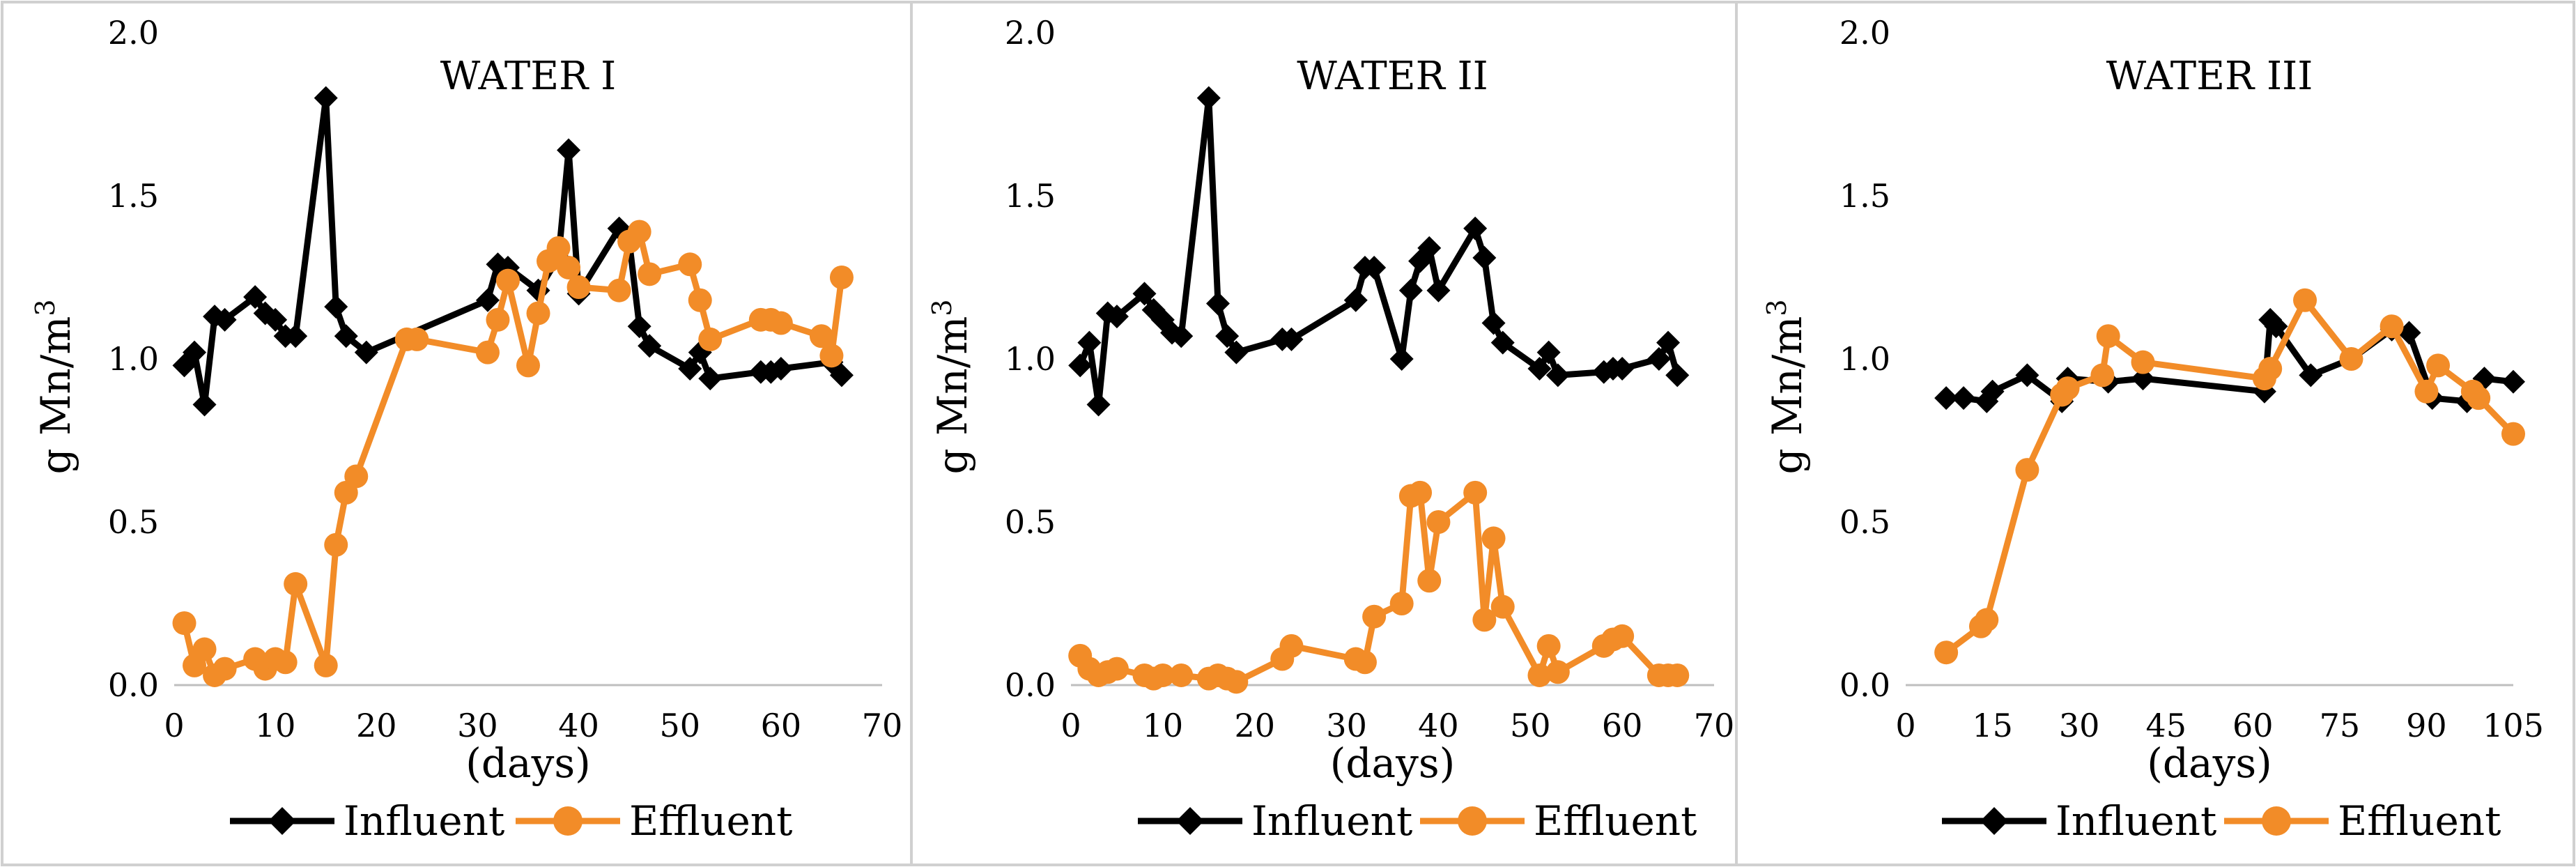  What do you see at coordinates (1331, 821) in the screenshot?
I see `legend-label-influent: Influent` at bounding box center [1331, 821].